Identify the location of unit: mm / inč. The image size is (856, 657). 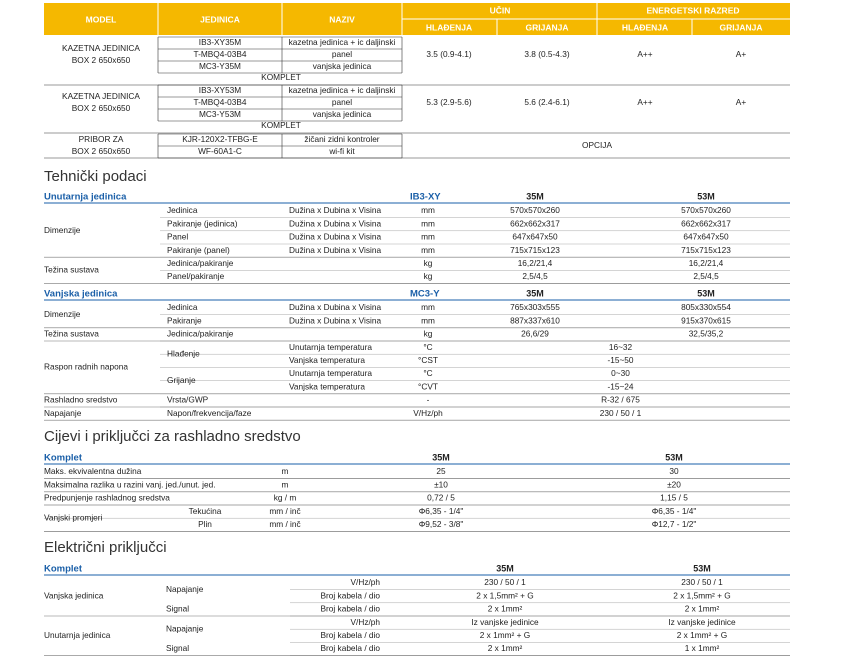
(284, 511).